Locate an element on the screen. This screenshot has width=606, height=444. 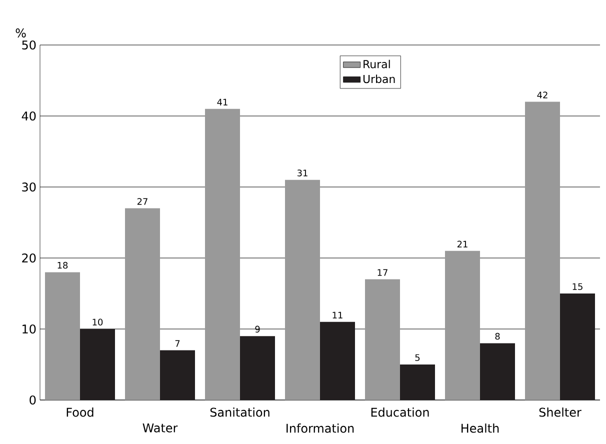
data-label: 15 is located at coordinates (577, 286).